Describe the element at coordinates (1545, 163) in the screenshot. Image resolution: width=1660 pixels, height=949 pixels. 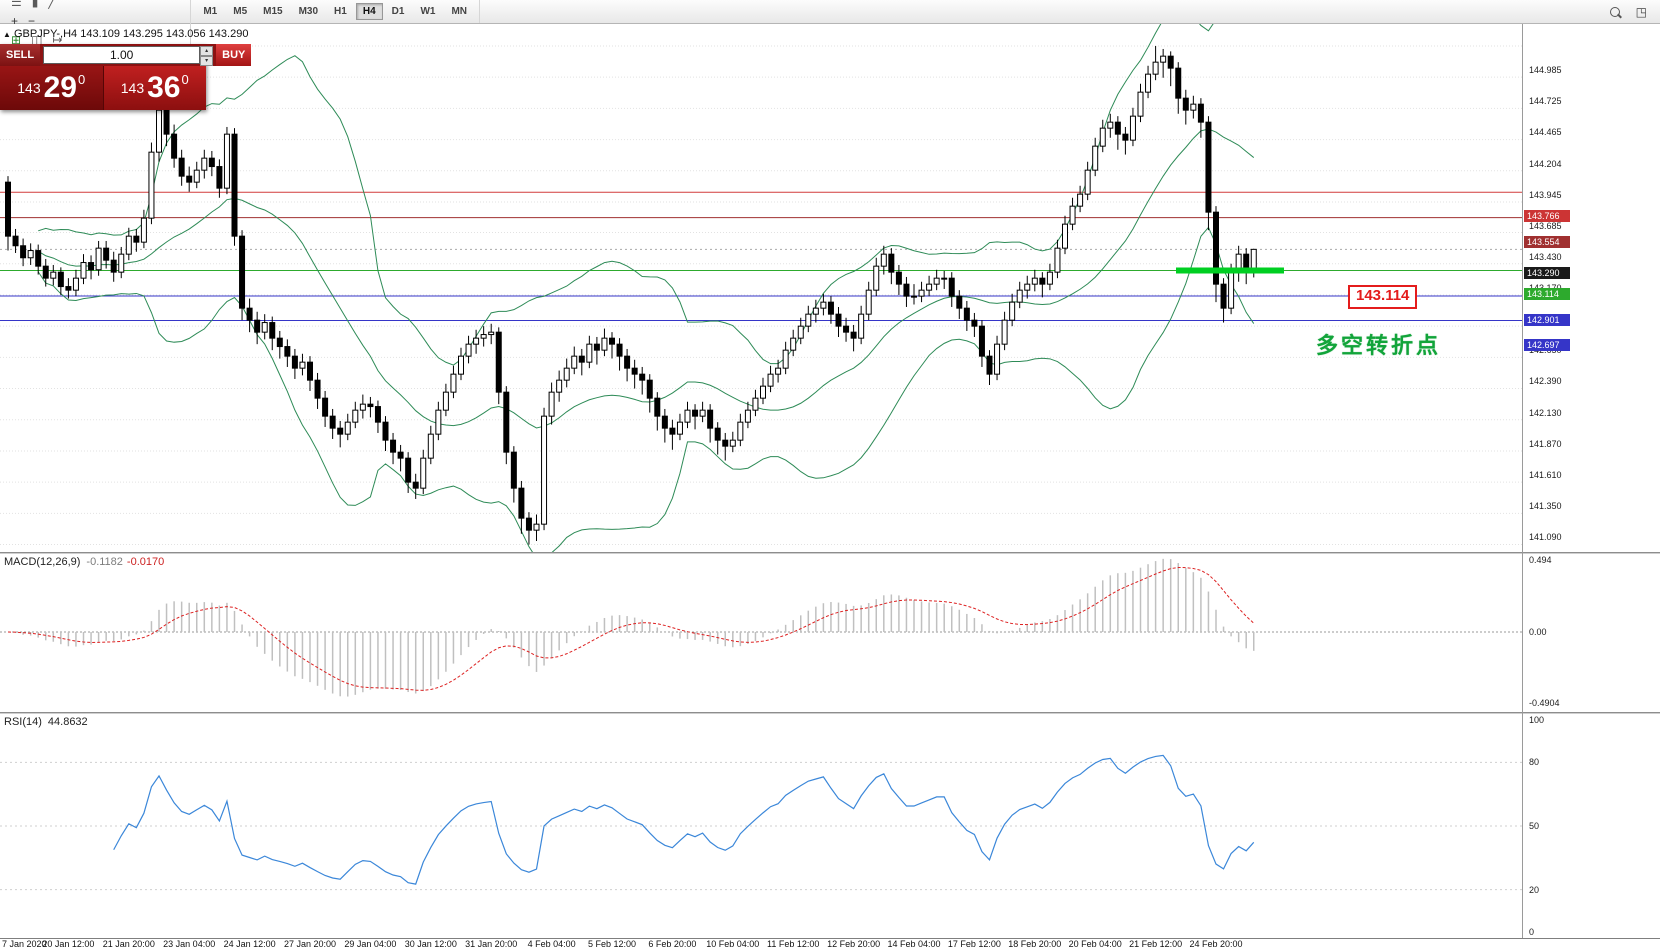
I see `price-tick: 144.204` at that location.